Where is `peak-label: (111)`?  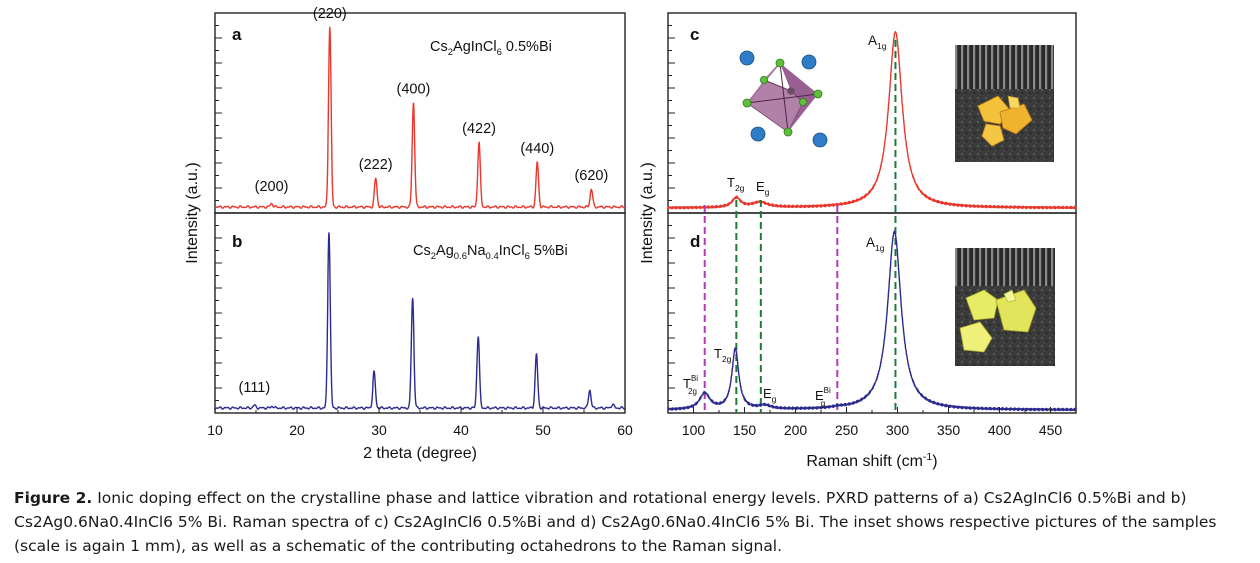
peak-label: (111) is located at coordinates (255, 388).